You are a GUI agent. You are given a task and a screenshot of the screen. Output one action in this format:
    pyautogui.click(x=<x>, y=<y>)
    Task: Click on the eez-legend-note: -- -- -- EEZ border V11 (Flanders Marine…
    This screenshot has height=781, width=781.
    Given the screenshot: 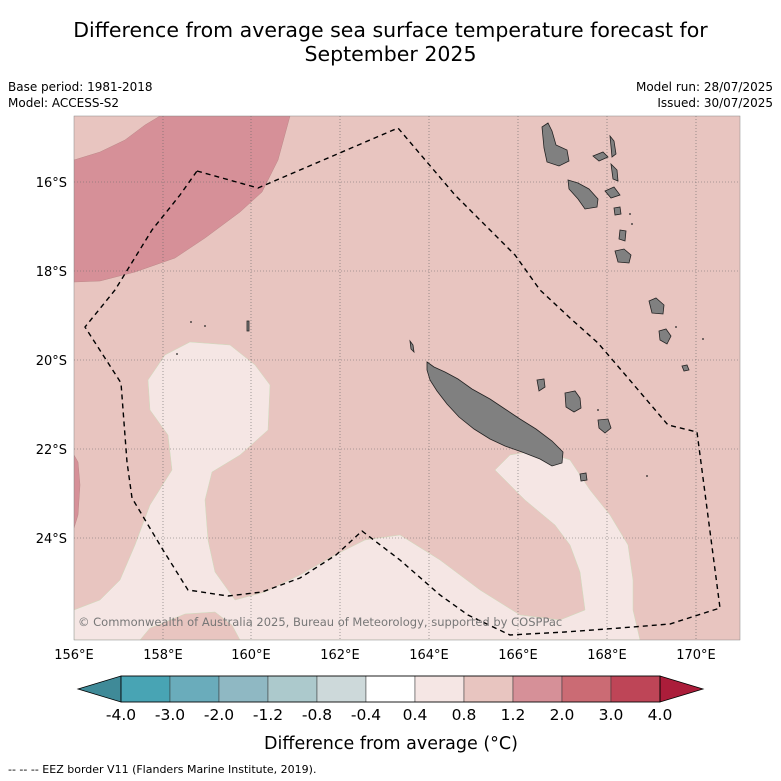 What is the action you would take?
    pyautogui.click(x=162, y=769)
    